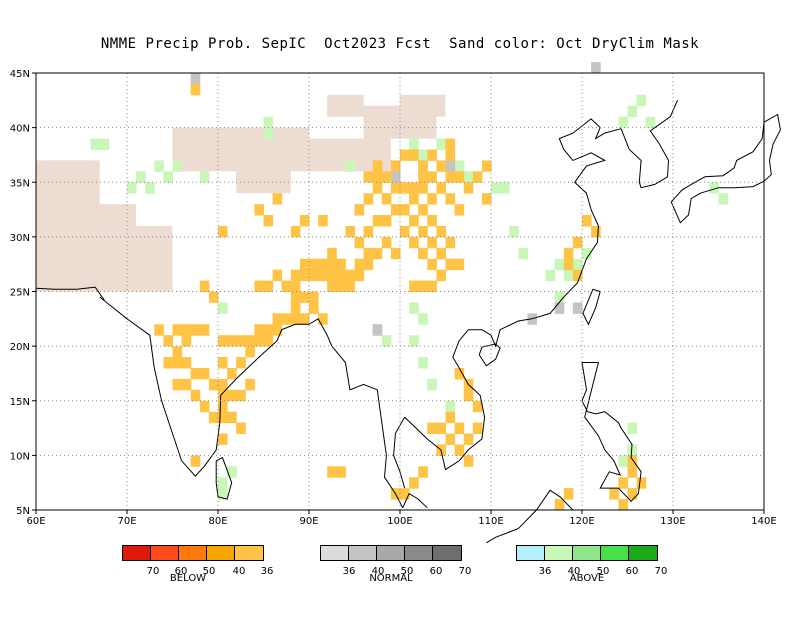  What do you see at coordinates (23, 511) in the screenshot?
I see `latitude-tick-label: 5N` at bounding box center [23, 511].